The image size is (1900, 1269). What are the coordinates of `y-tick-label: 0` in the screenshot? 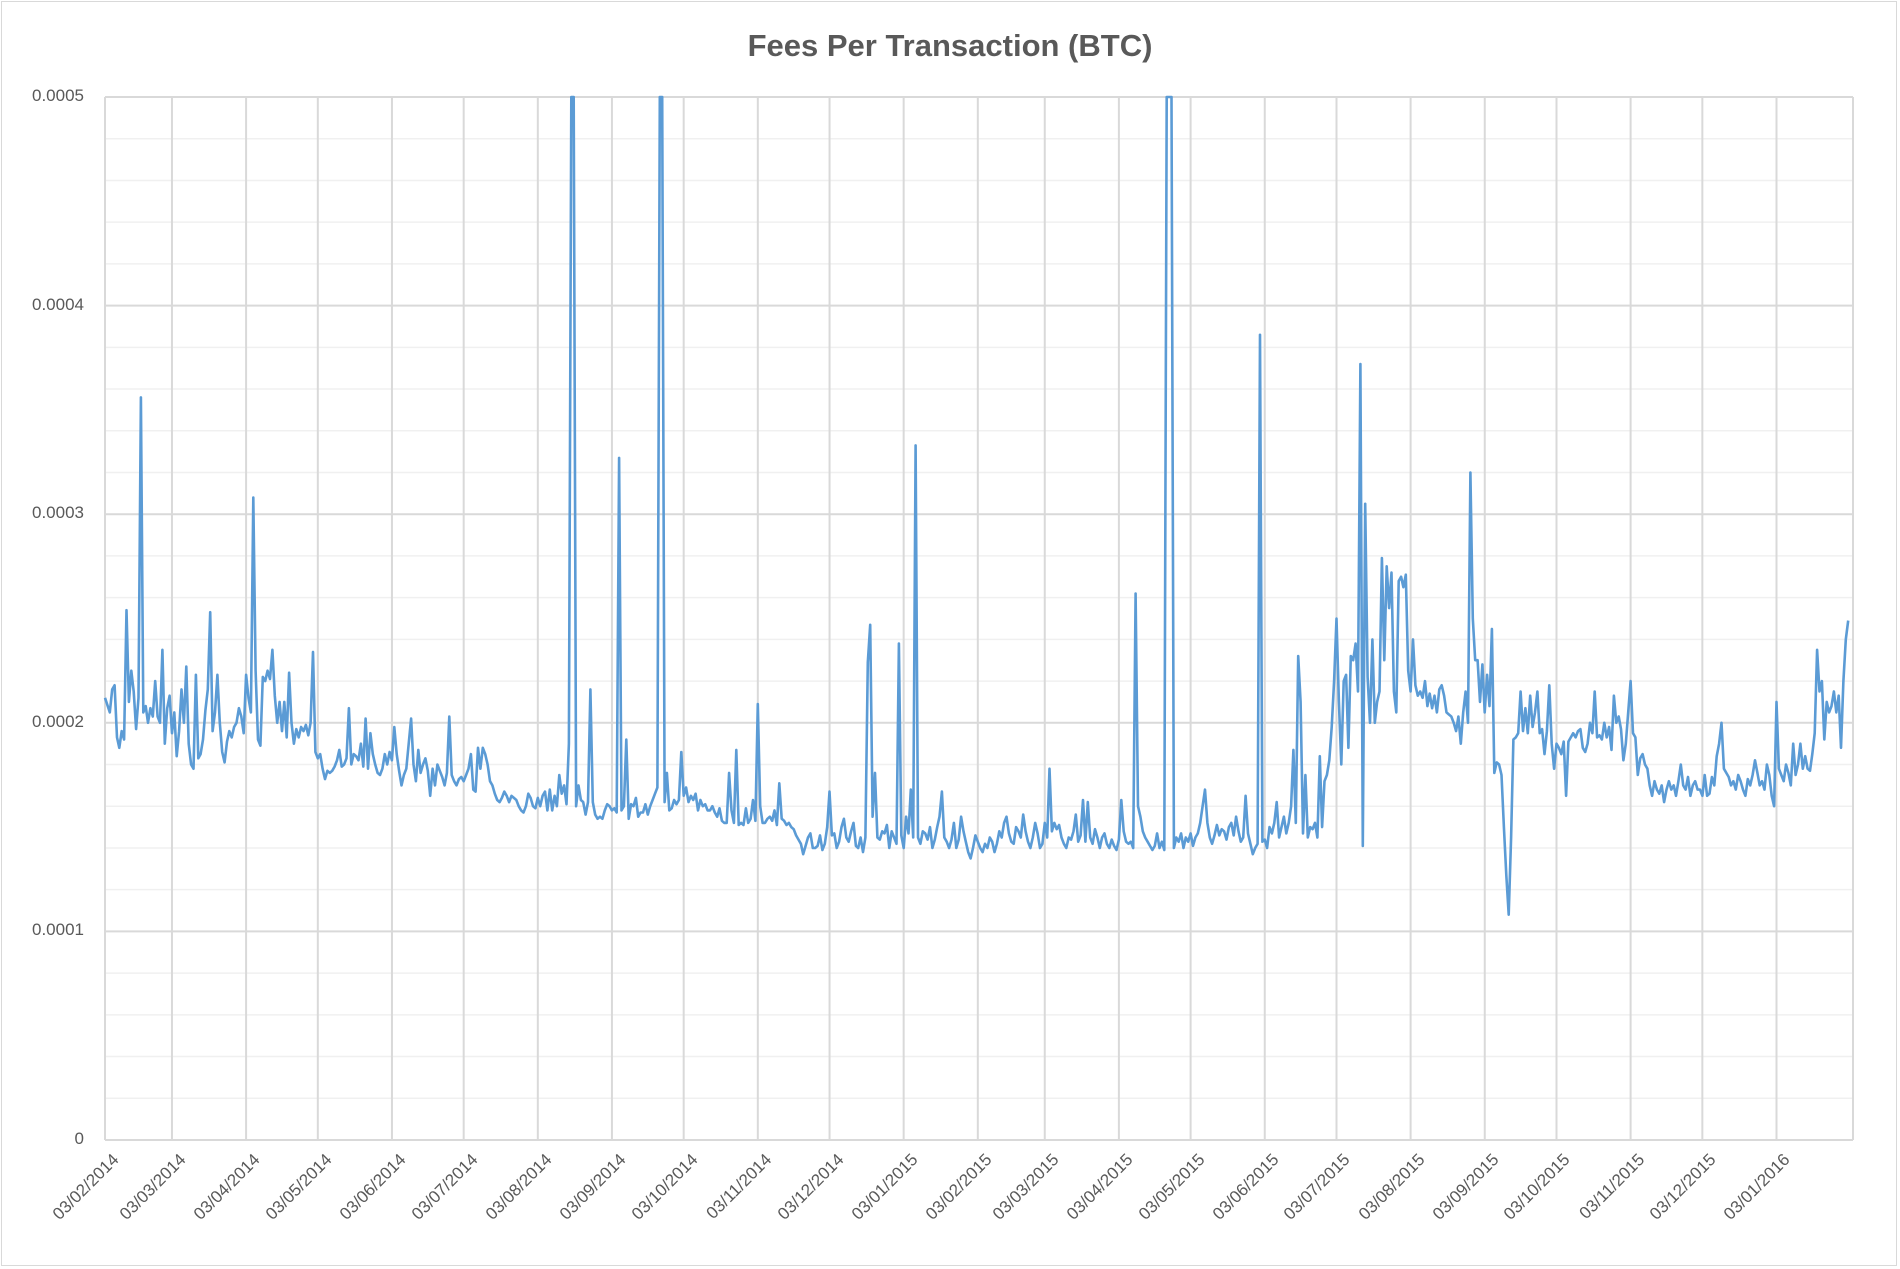 It's located at (79, 1138).